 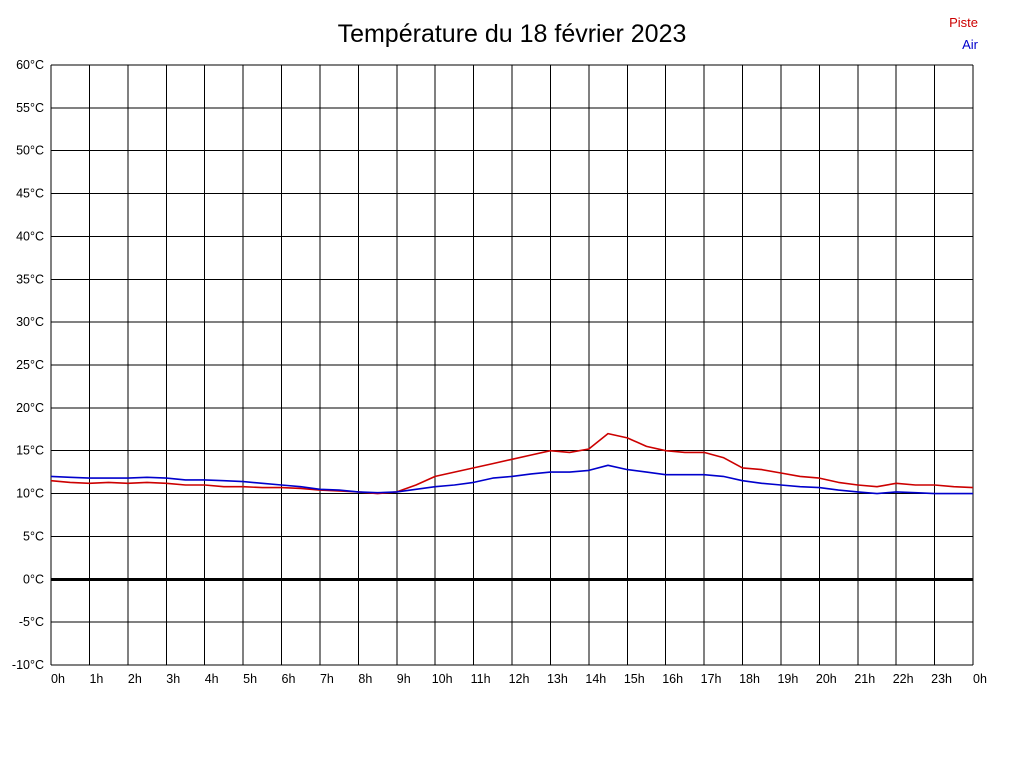 What do you see at coordinates (30, 194) in the screenshot?
I see `y-axis-tick-label: 45°C` at bounding box center [30, 194].